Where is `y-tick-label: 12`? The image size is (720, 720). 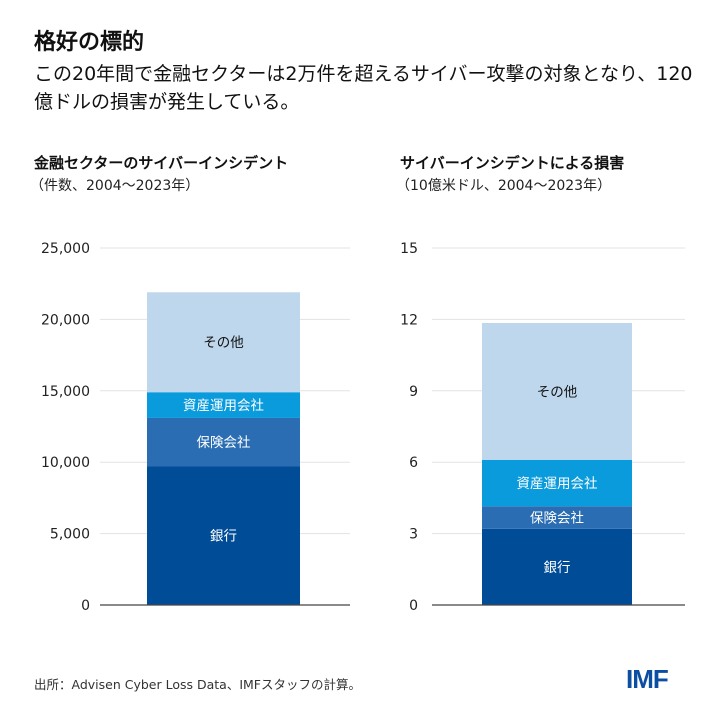 y-tick-label: 12 is located at coordinates (409, 320).